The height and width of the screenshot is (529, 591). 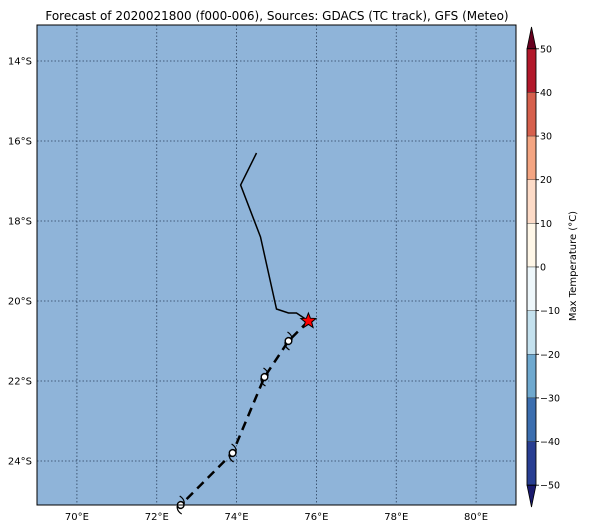 I want to click on colorbar-min-arrow, so click(x=531, y=496).